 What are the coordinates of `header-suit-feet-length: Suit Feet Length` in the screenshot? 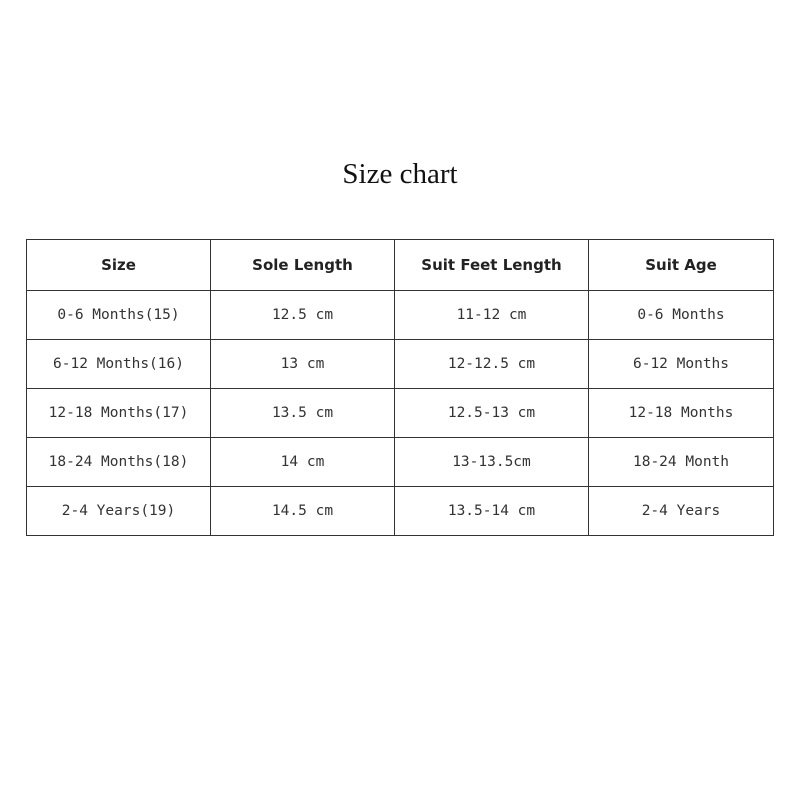 It's located at (491, 265).